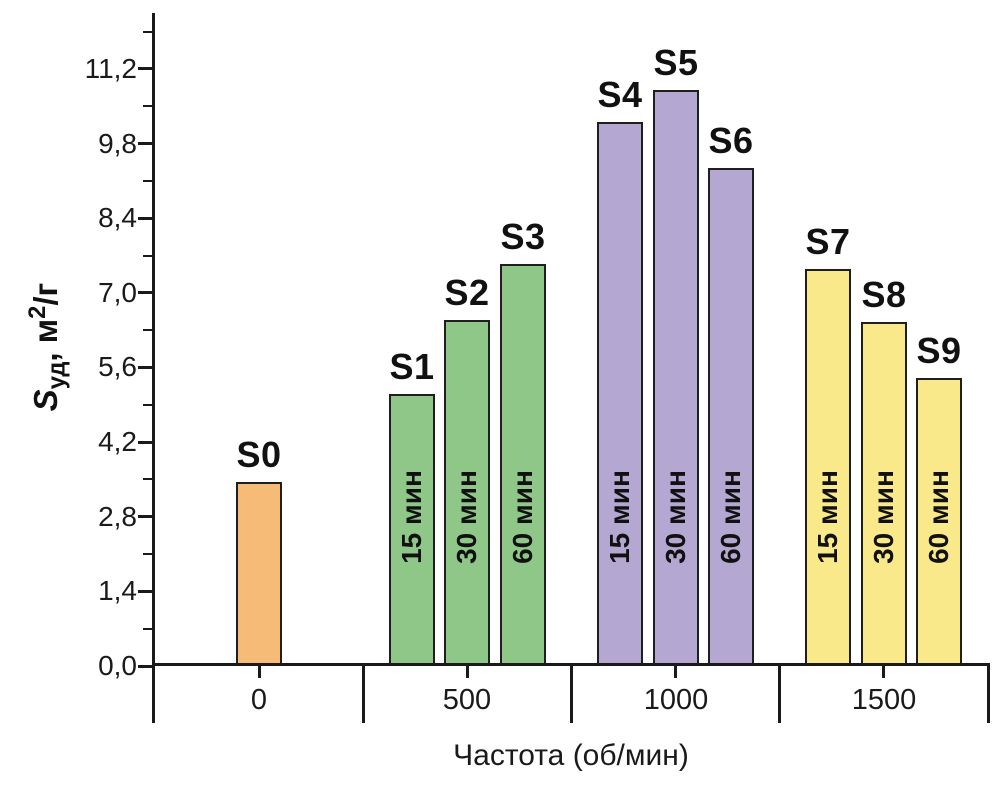 The height and width of the screenshot is (792, 1004). I want to click on x-axis-tick-label: 500, so click(467, 700).